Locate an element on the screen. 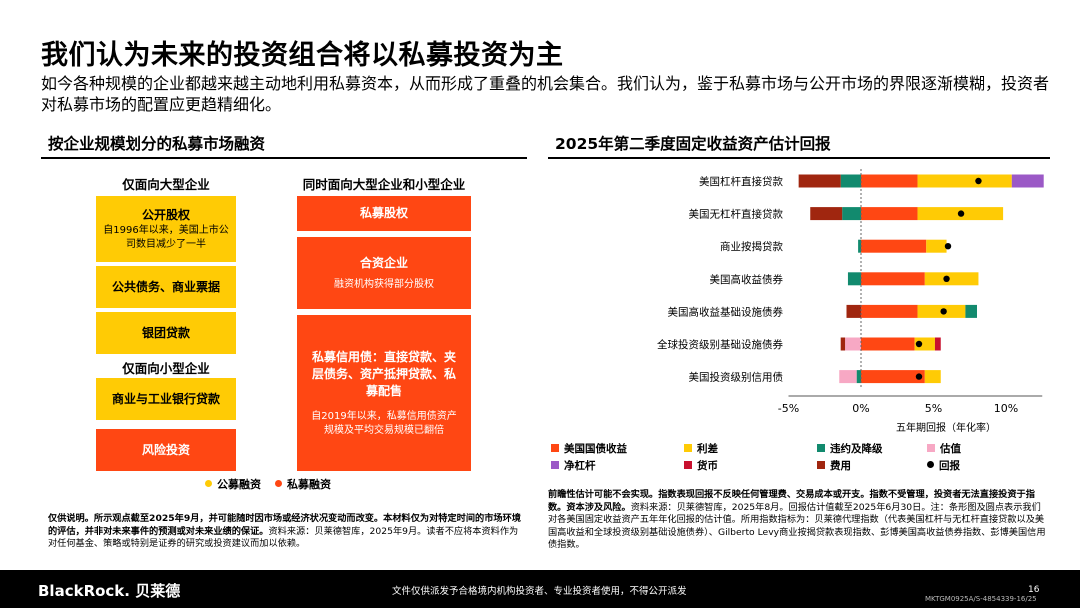 This screenshot has height=608, width=1080. x-axis-label: 五年期回报（年化率） is located at coordinates (946, 427).